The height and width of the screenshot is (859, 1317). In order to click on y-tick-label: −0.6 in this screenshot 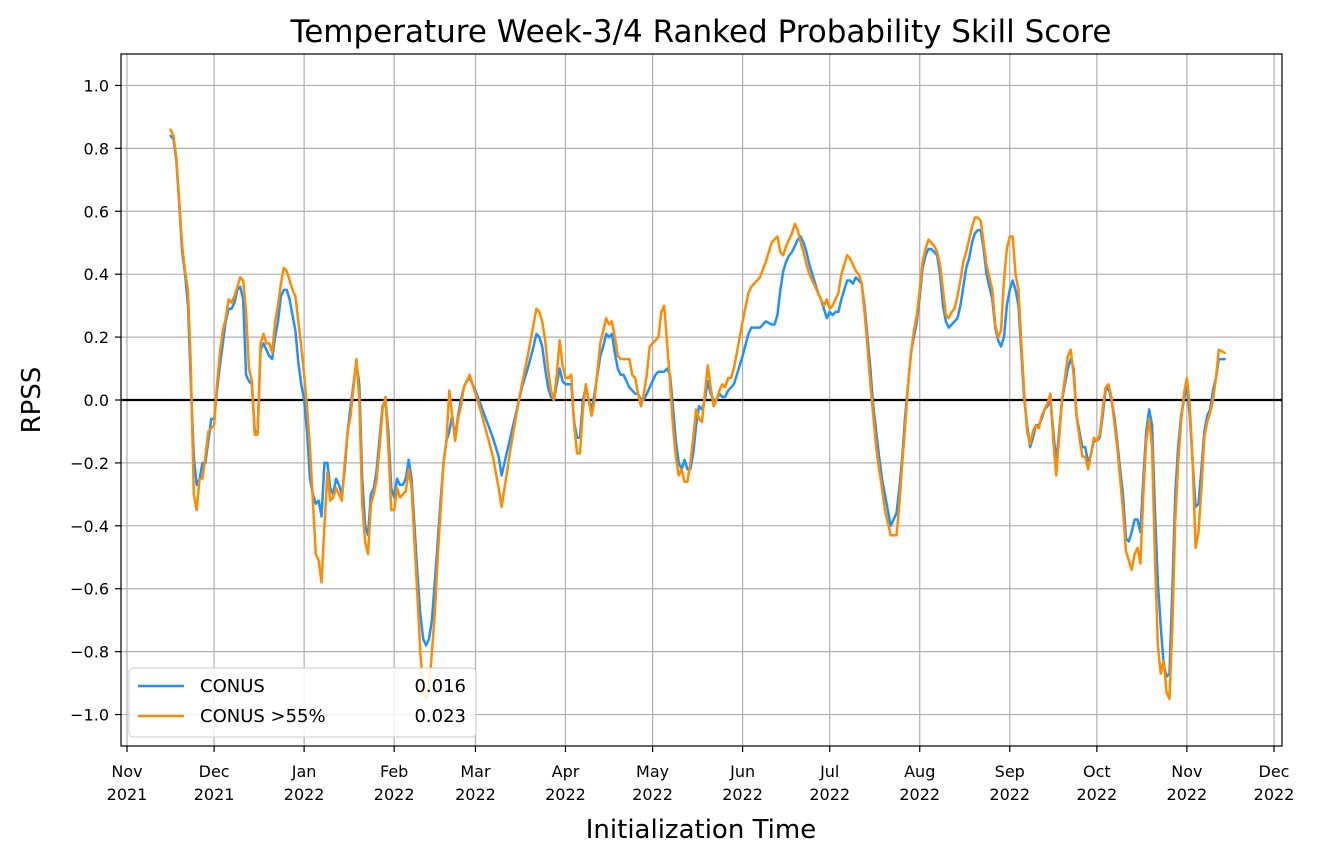, I will do `click(89, 589)`.